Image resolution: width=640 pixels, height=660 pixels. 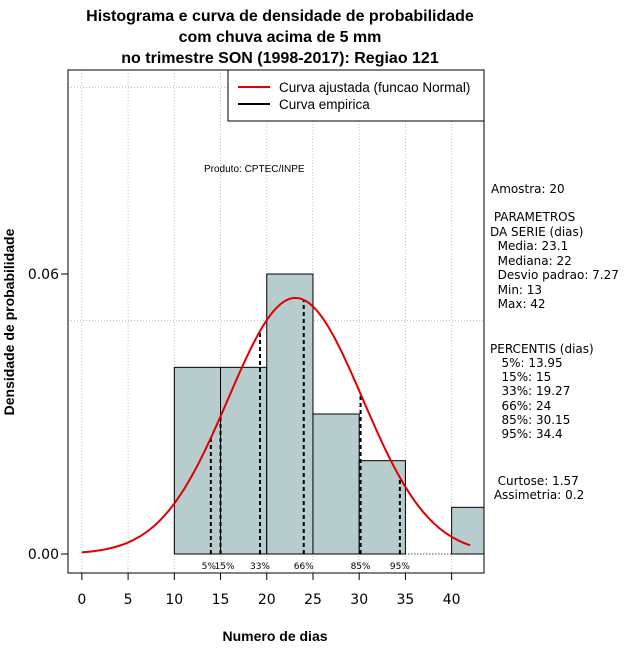 I want to click on x-tick-label-5: 25, so click(x=313, y=600).